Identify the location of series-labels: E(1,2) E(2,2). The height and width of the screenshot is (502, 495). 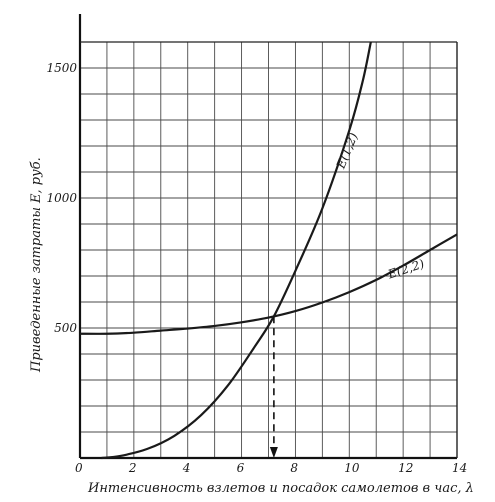
(379, 205).